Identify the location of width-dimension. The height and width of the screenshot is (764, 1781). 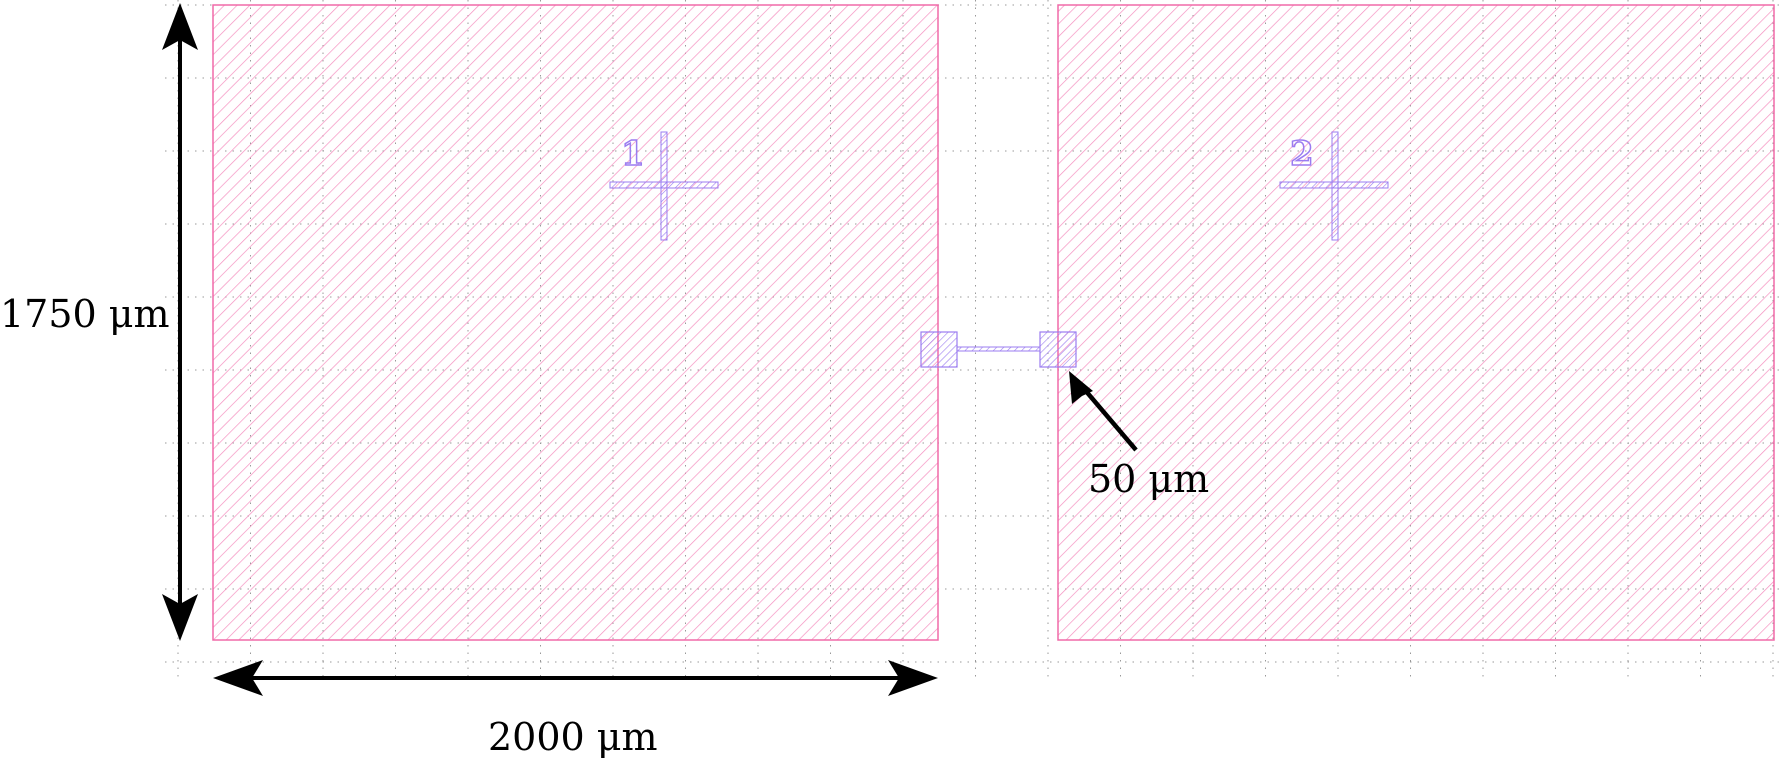
(575, 678).